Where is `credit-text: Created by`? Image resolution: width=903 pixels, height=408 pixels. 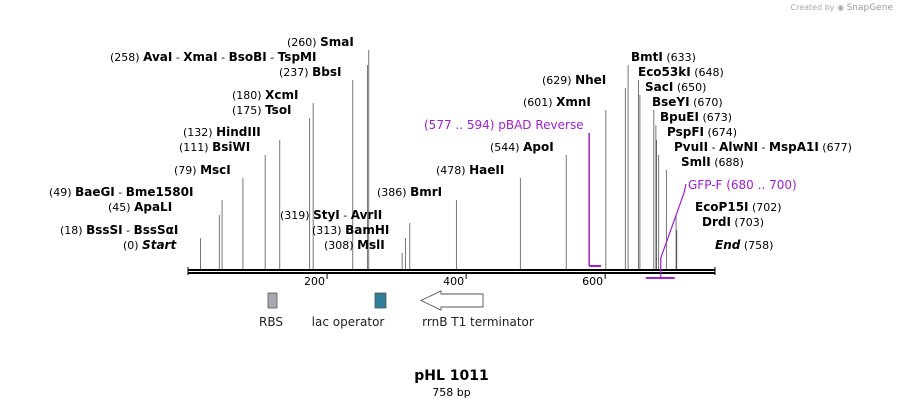 credit-text: Created by is located at coordinates (812, 7).